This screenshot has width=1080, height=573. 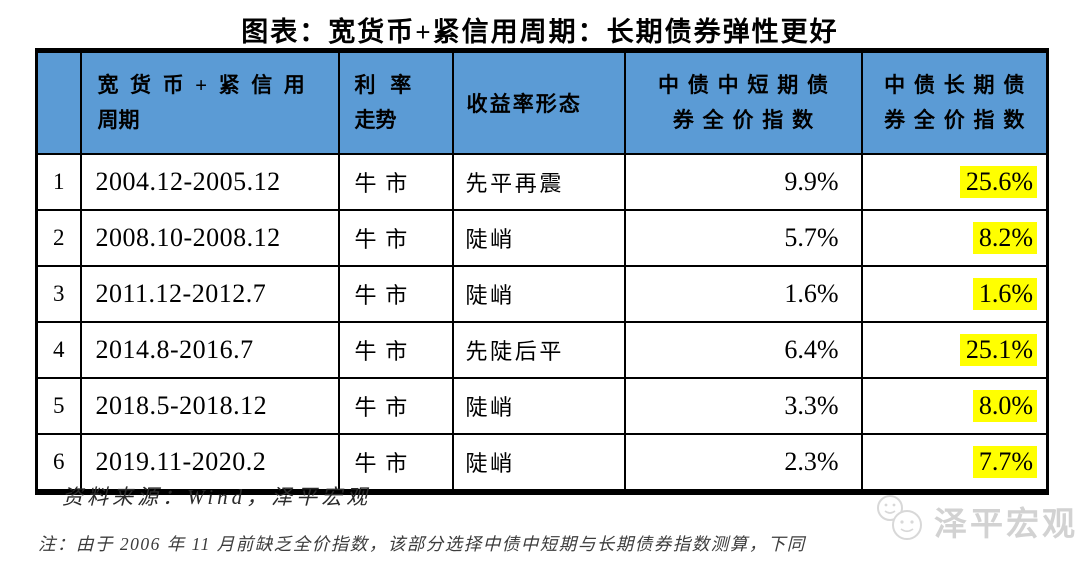 What do you see at coordinates (58, 238) in the screenshot?
I see `cell-row-number: 2` at bounding box center [58, 238].